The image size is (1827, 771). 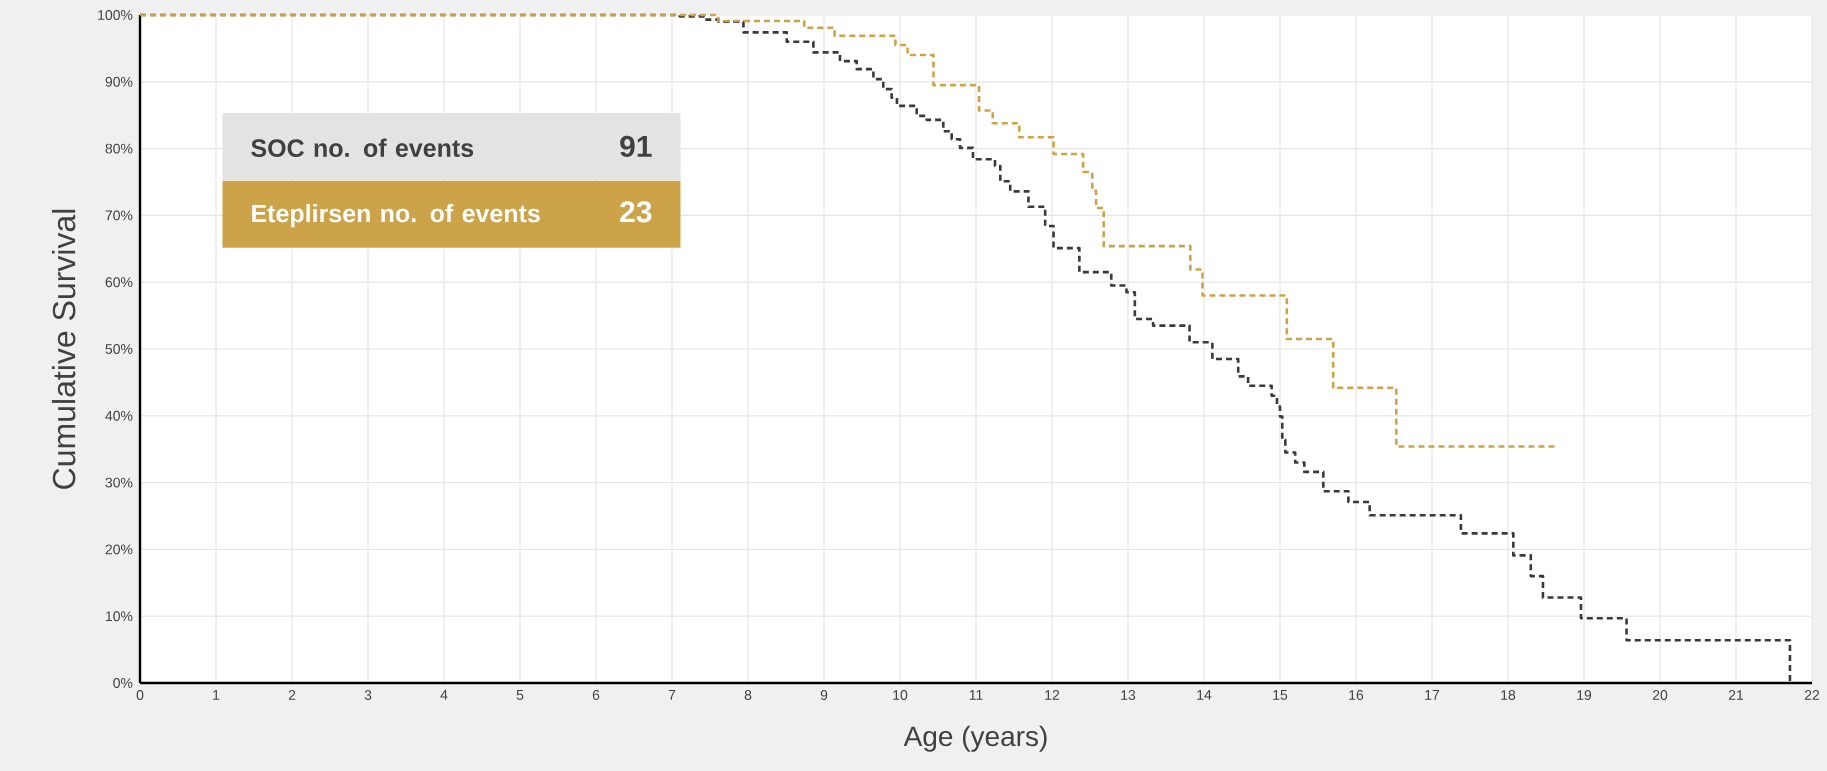 I want to click on y-tick-label: 80%, so click(x=119, y=148).